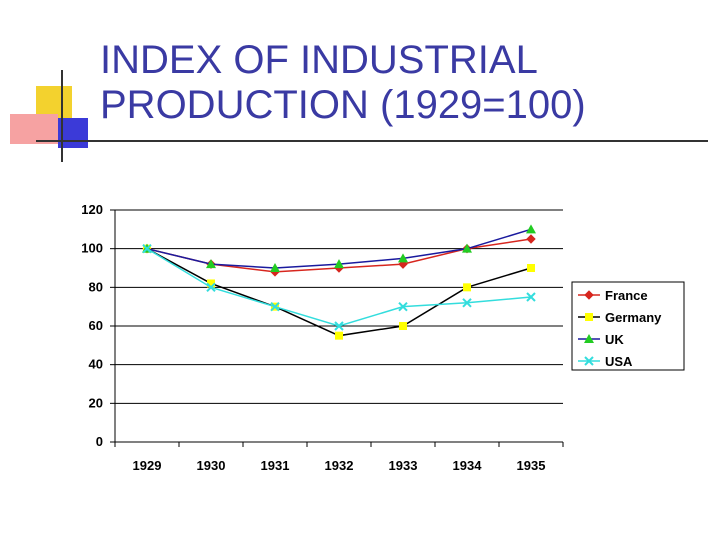 The image size is (728, 546). I want to click on legend-label-usa: USA, so click(619, 361).